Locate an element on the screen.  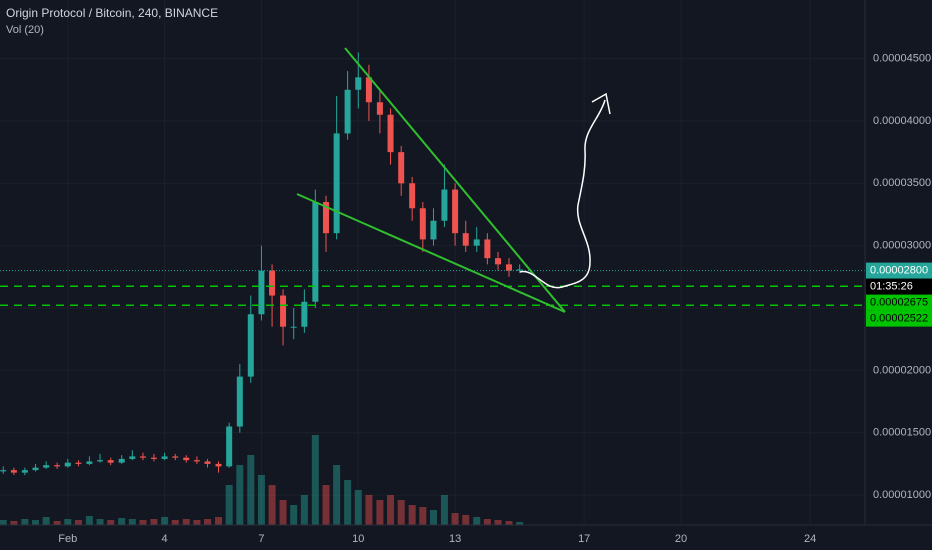
chart-title: Origin Protocol / Bitcoin, 240, BINANCE is located at coordinates (112, 13).